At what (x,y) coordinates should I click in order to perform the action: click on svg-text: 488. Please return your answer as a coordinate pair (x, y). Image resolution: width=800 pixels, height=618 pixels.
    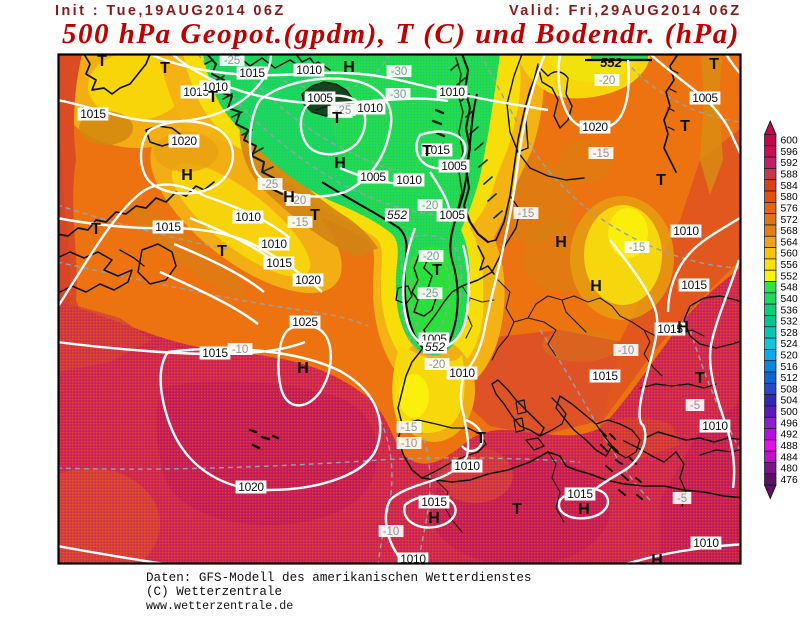
    Looking at the image, I should click on (789, 446).